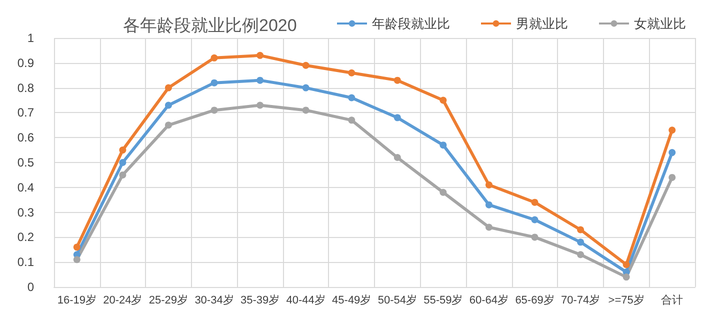 This screenshot has width=709, height=321. I want to click on x-tick-label: 35-39岁, so click(260, 300).